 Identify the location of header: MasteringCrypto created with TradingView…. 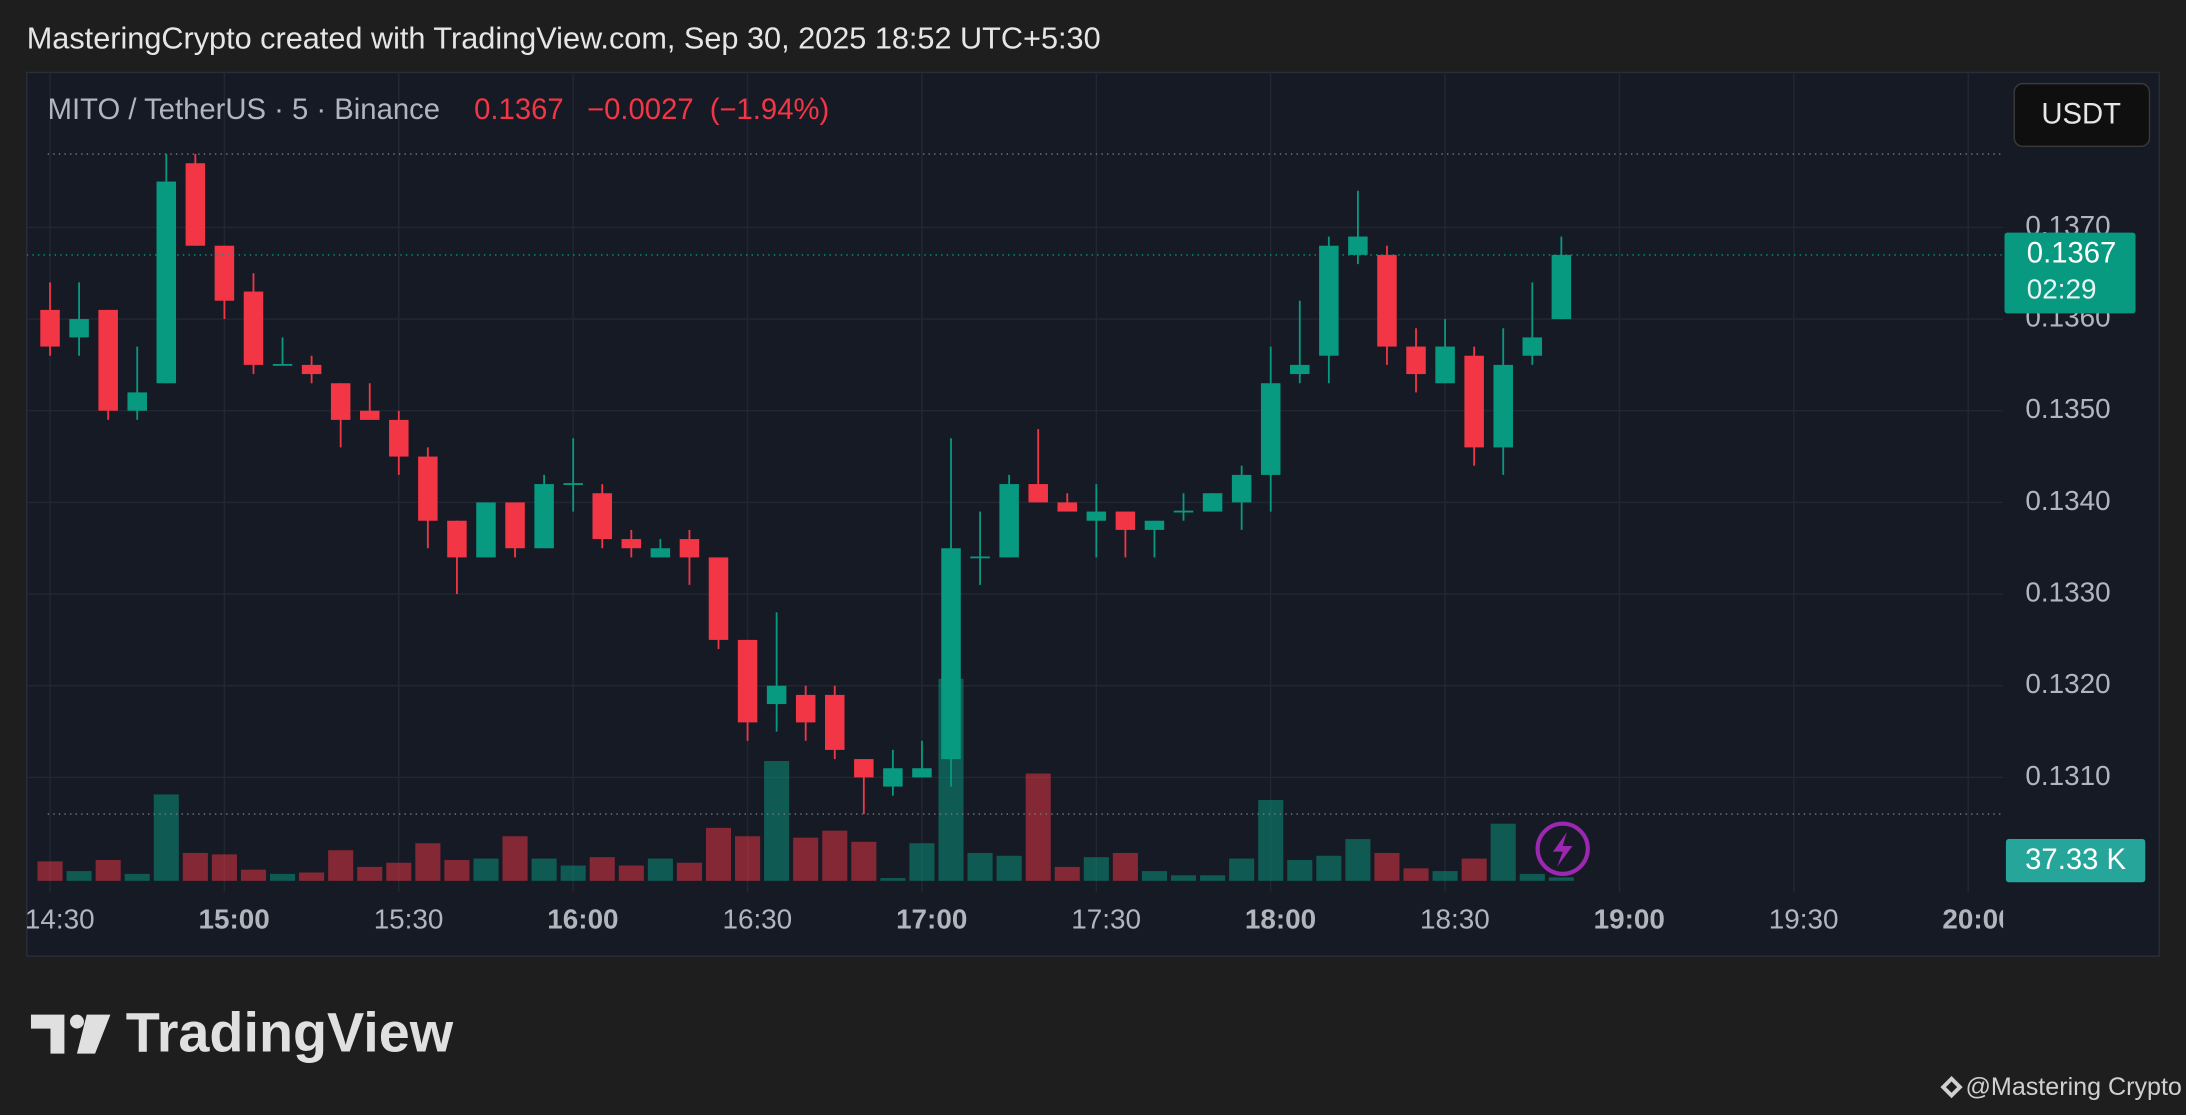
(564, 39).